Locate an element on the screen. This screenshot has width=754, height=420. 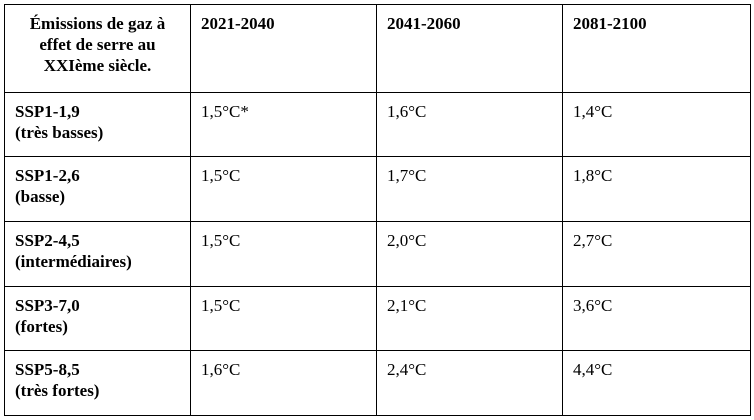
row-label: SSP1-2,6 (basse) is located at coordinates (97, 189).